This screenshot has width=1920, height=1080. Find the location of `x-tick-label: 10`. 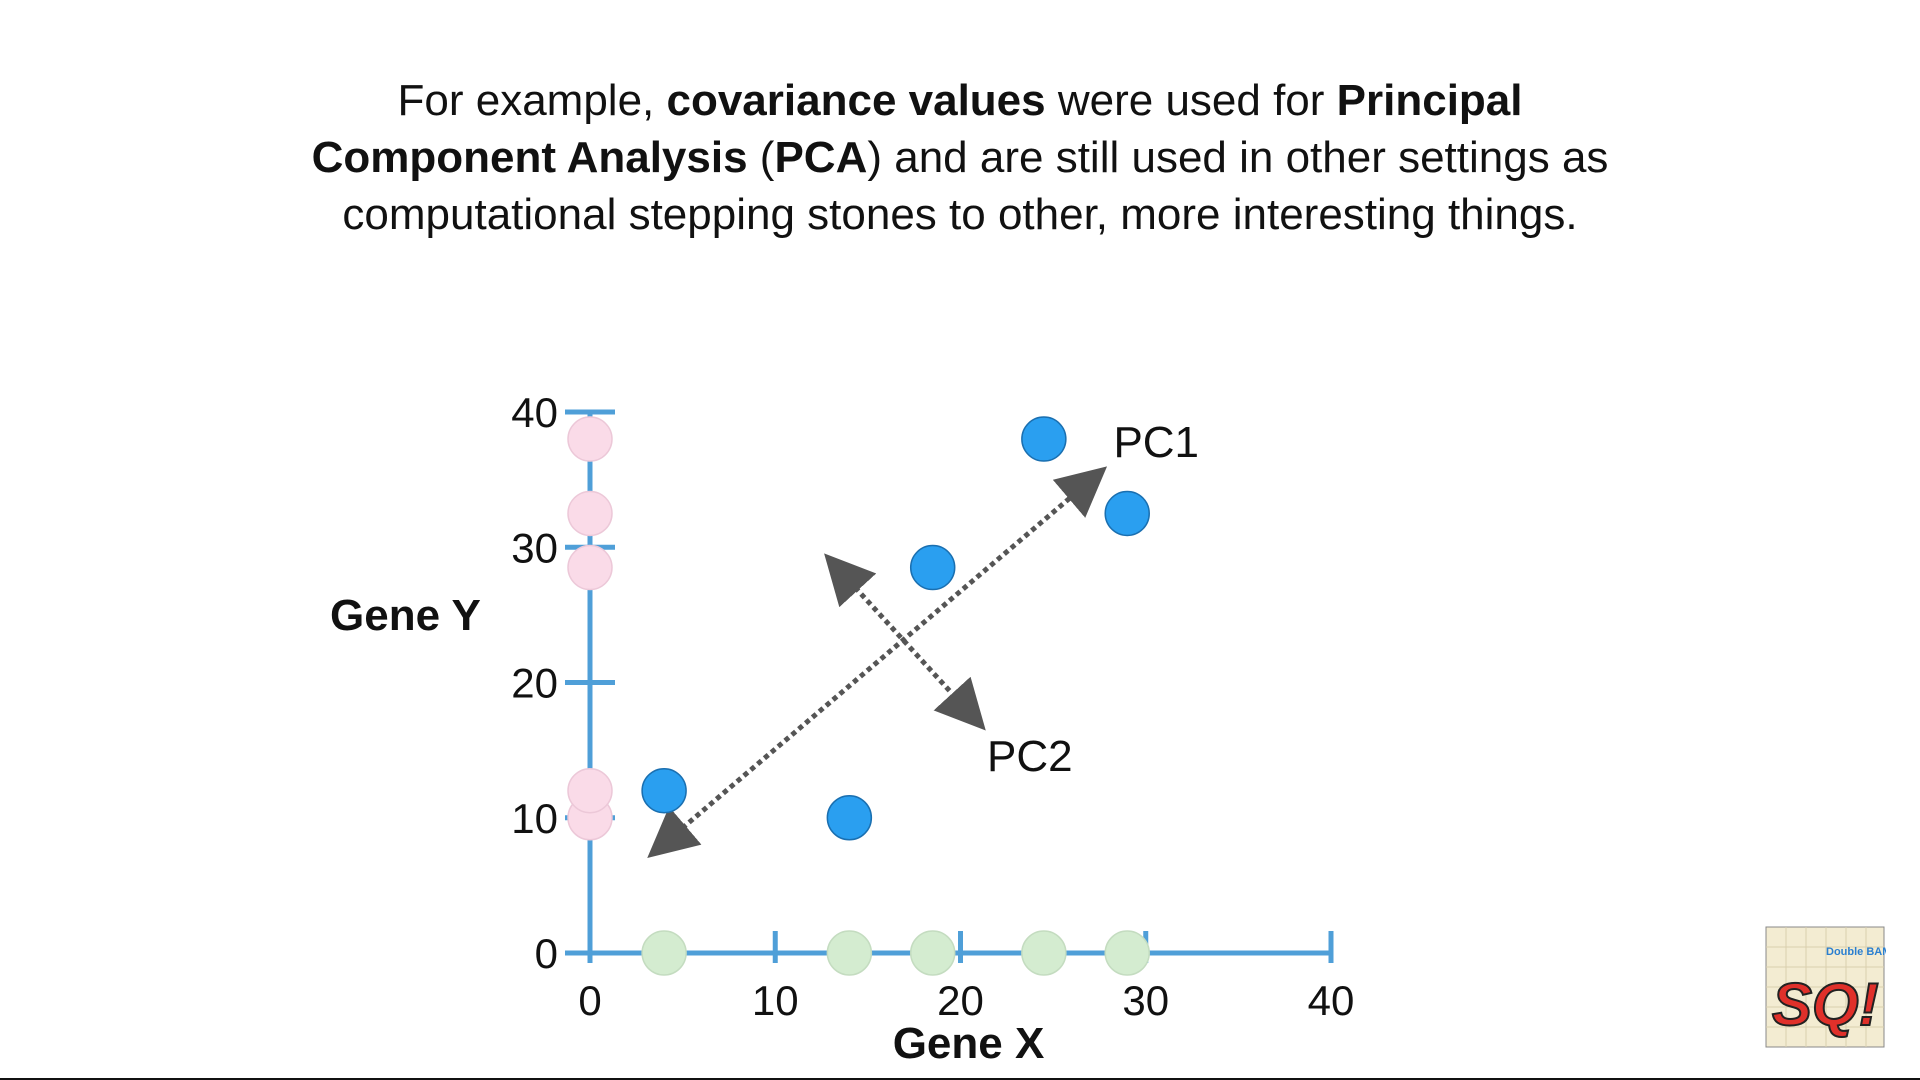

x-tick-label: 10 is located at coordinates (775, 1000).